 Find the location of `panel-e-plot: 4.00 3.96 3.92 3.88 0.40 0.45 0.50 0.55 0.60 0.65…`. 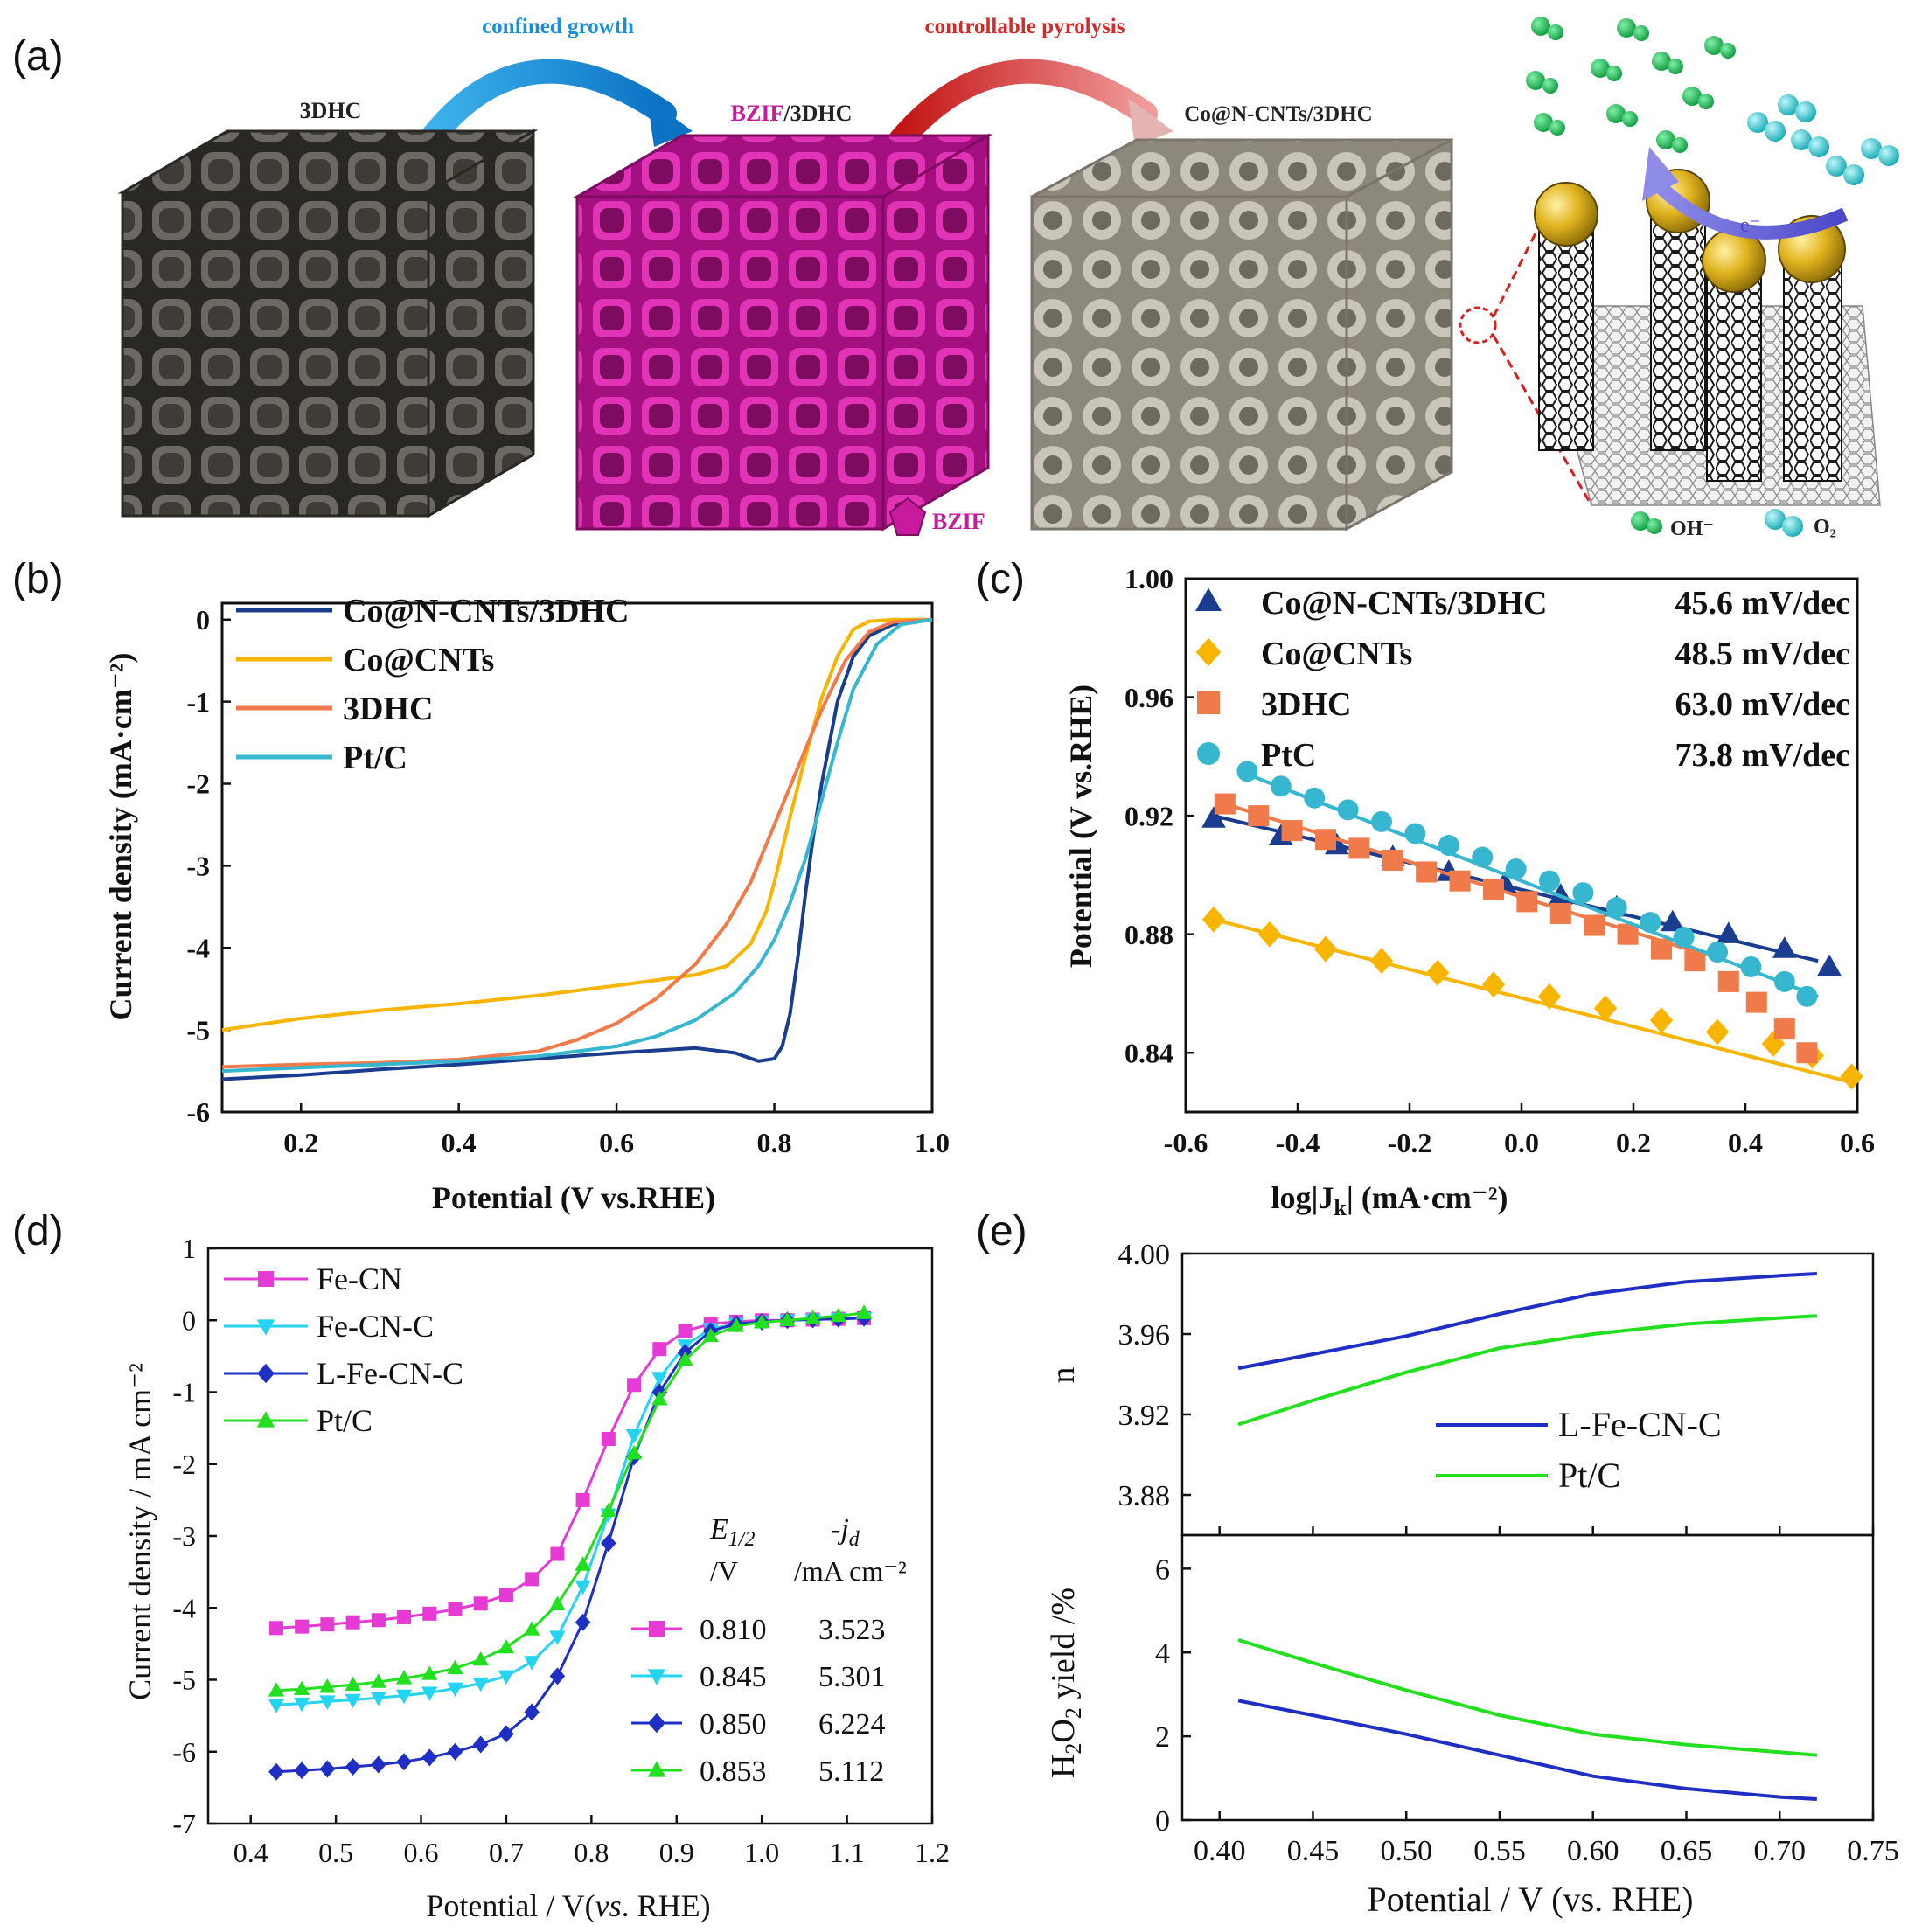

panel-e-plot: 4.00 3.96 3.92 3.88 0.40 0.45 0.50 0.55 0.60 0.65… is located at coordinates (1509, 1553).